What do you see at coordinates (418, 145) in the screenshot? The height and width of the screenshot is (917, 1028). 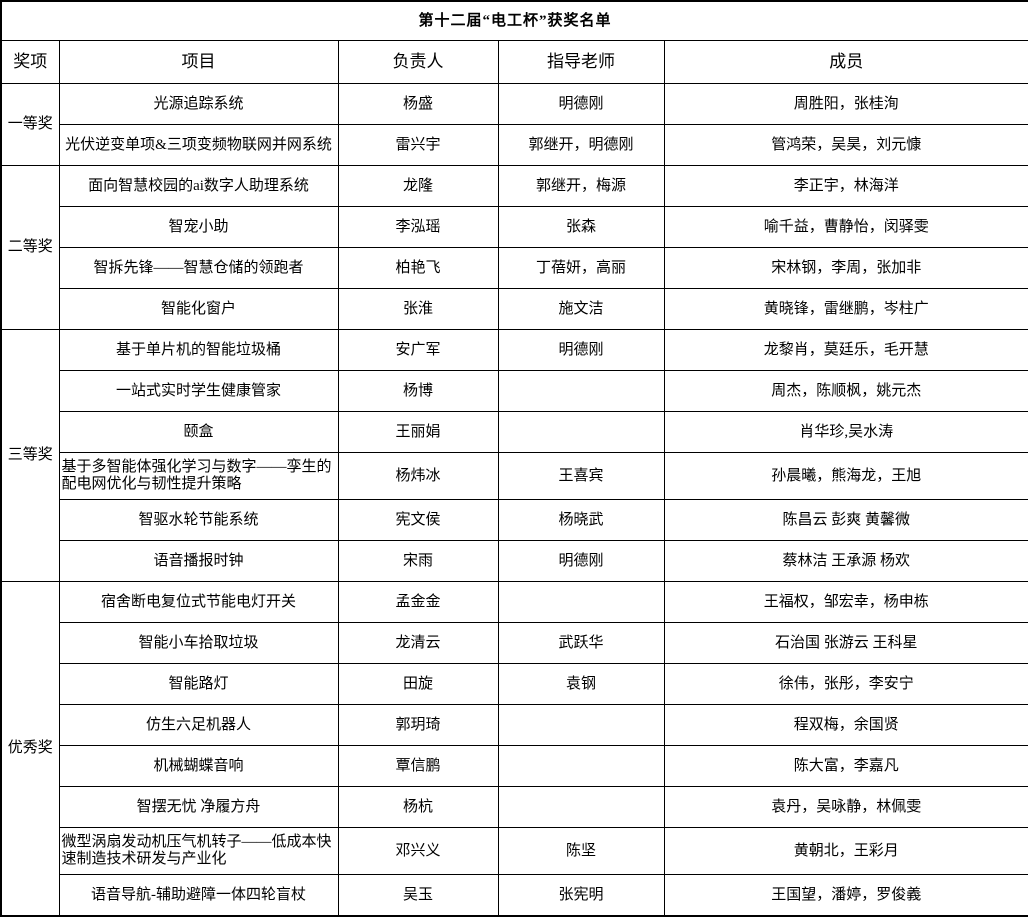 I see `leader-cell: 雷兴宇` at bounding box center [418, 145].